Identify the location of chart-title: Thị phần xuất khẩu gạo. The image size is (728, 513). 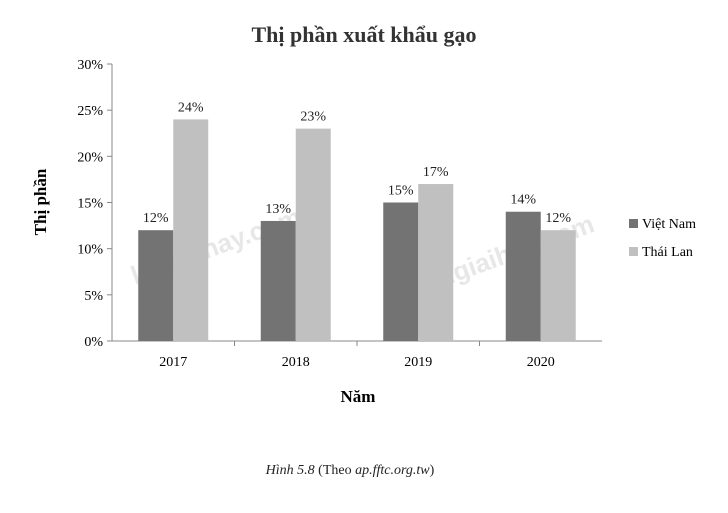
(364, 34).